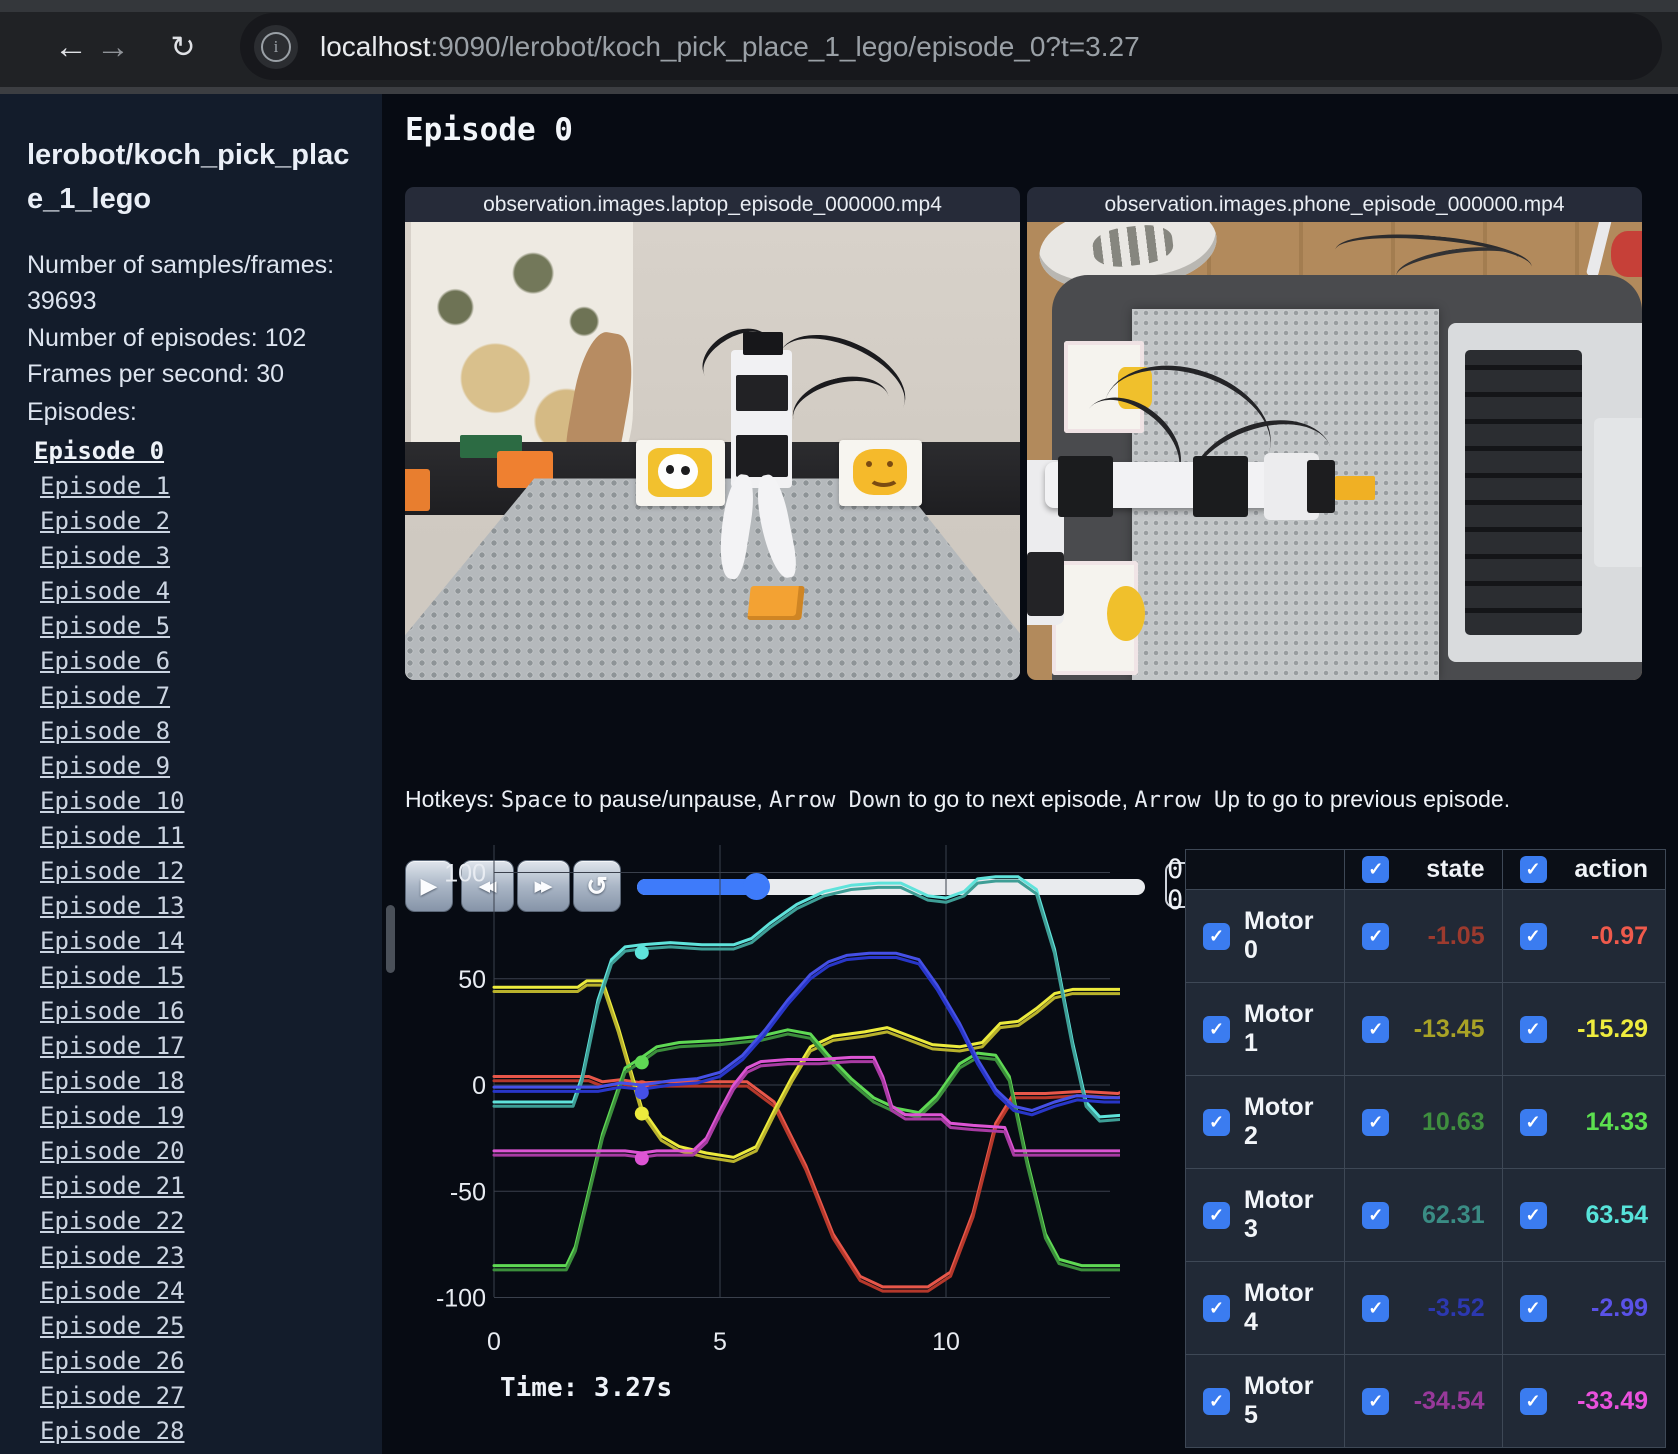 This screenshot has width=1678, height=1454. What do you see at coordinates (835, 800) in the screenshot?
I see `key-arrow-down: Arrow Down` at bounding box center [835, 800].